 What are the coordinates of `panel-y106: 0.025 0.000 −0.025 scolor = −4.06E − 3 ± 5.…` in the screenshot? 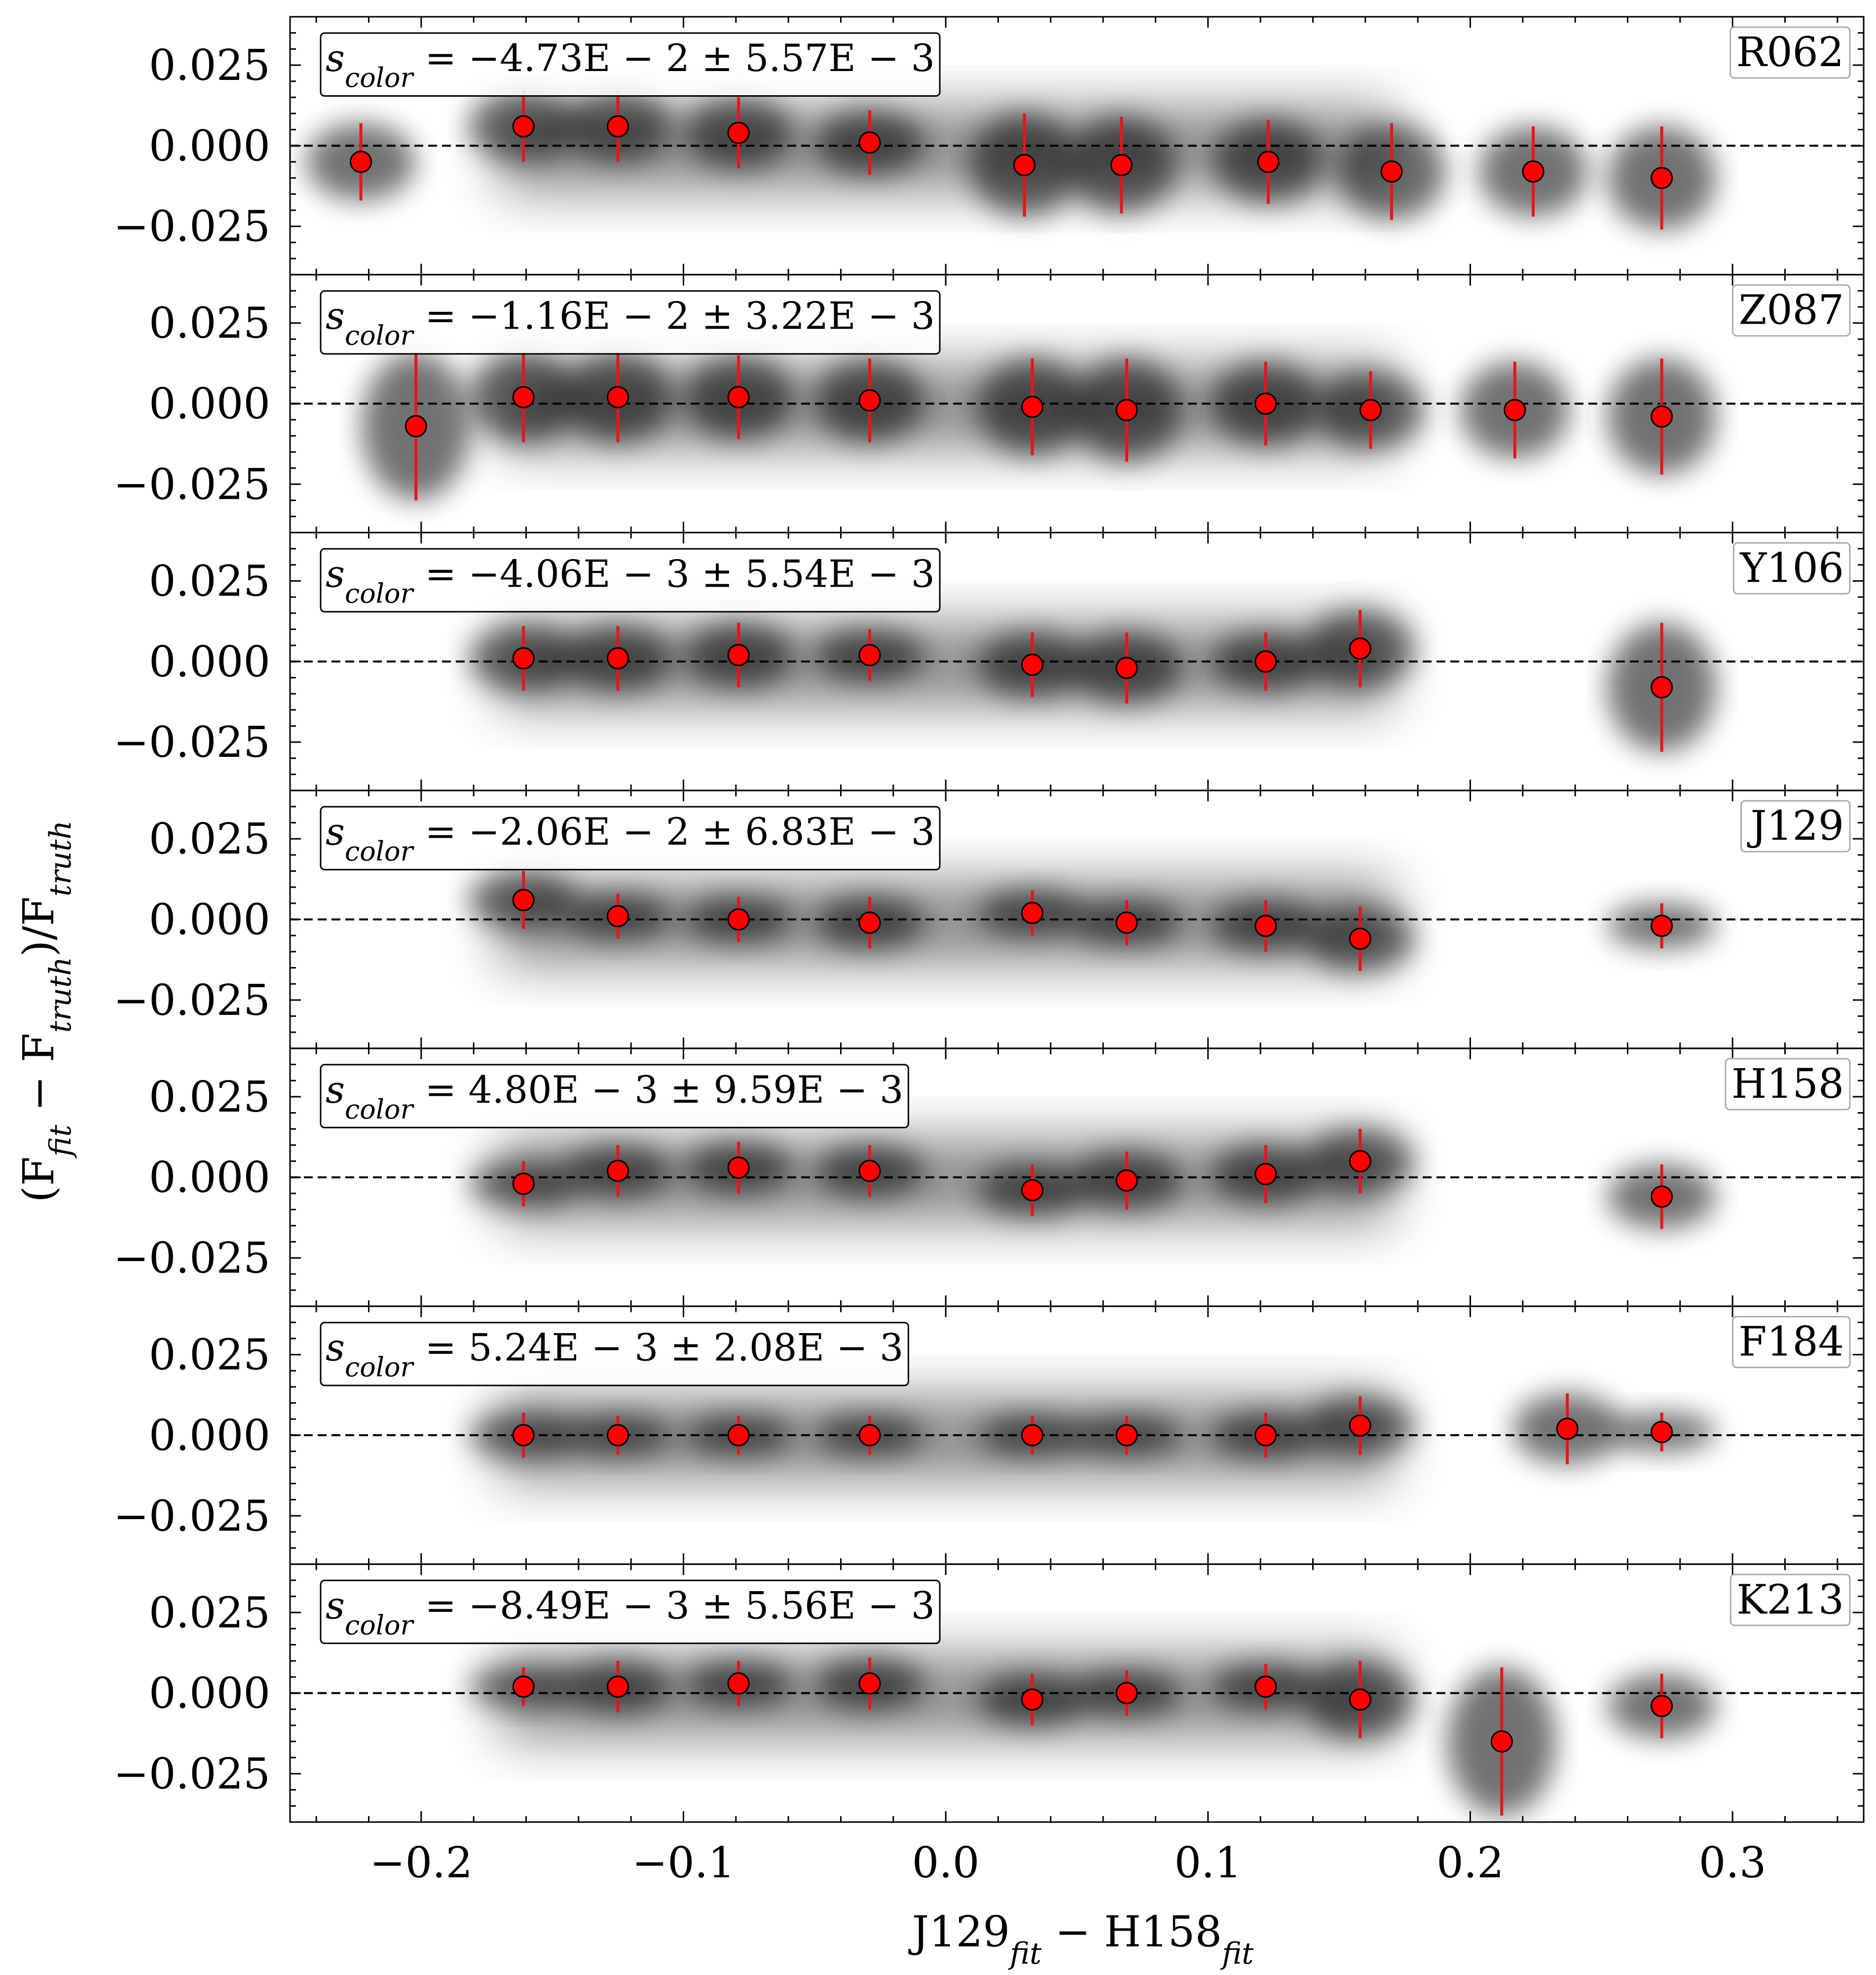 It's located at (989, 661).